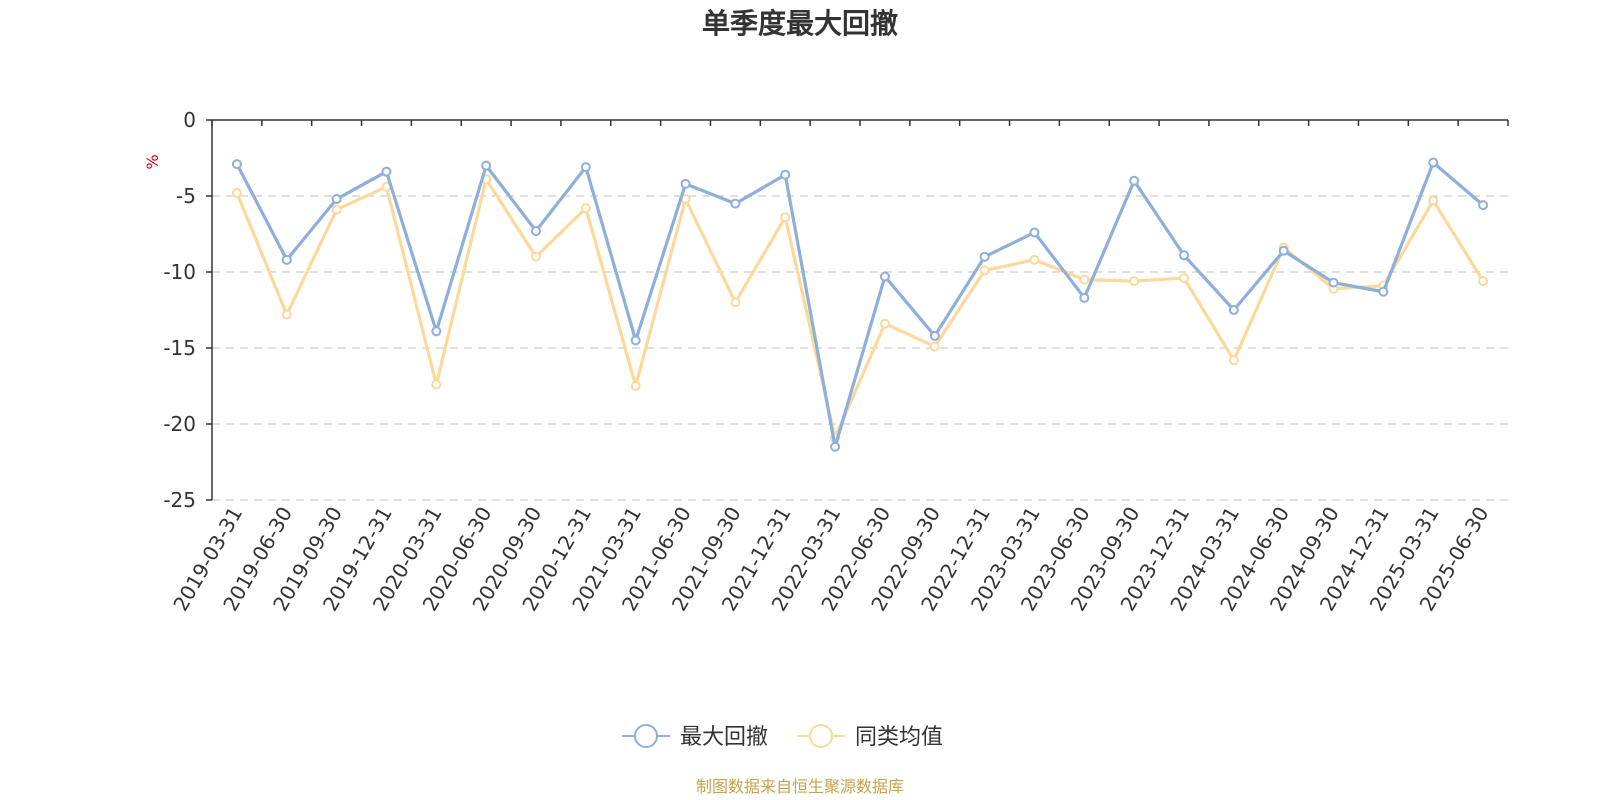 The height and width of the screenshot is (800, 1600). I want to click on chart-title: 单季度最大回撤, so click(800, 23).